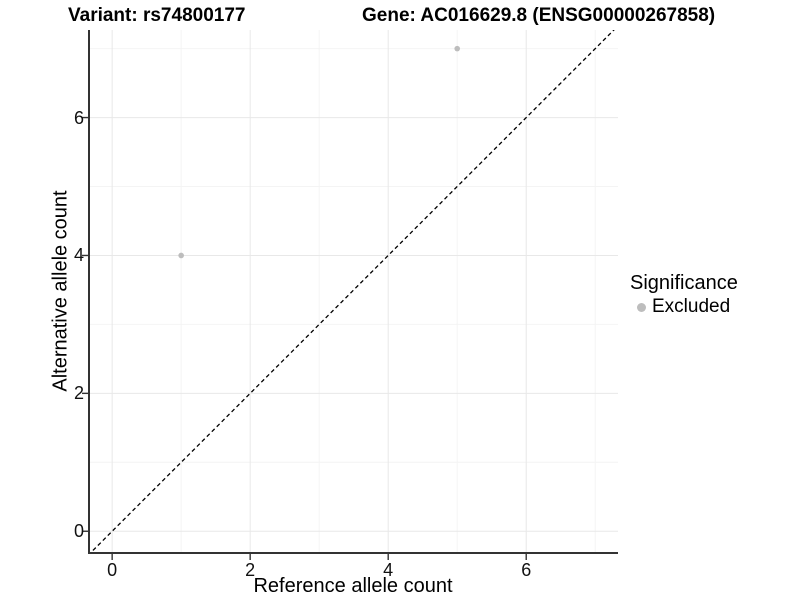 The image size is (800, 600). What do you see at coordinates (526, 570) in the screenshot?
I see `x-tick-label: 6` at bounding box center [526, 570].